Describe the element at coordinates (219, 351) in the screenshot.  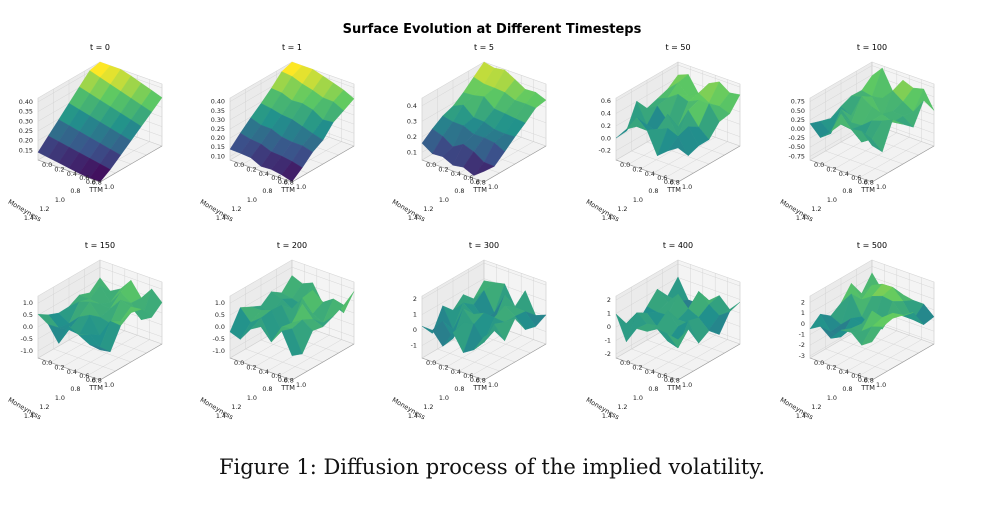
I see `z-tick-label: -1.0` at that location.